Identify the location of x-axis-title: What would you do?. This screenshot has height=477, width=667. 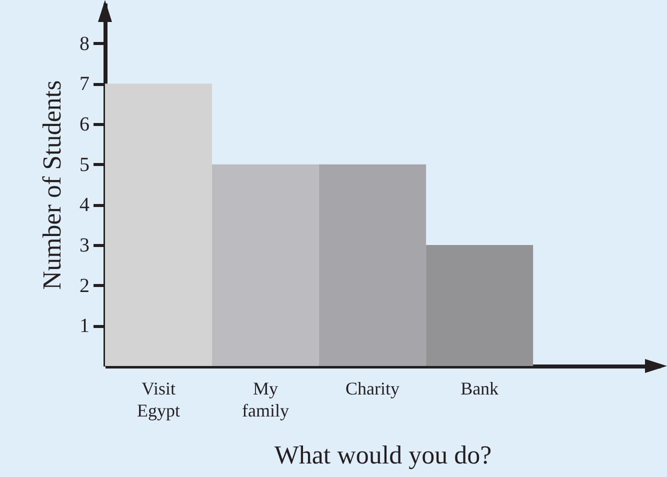
(383, 455).